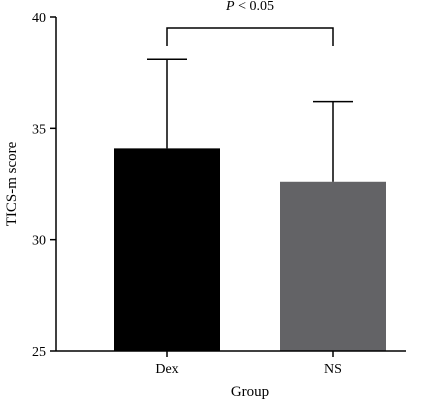 The width and height of the screenshot is (446, 402). I want to click on error-bars, so click(250, 120).